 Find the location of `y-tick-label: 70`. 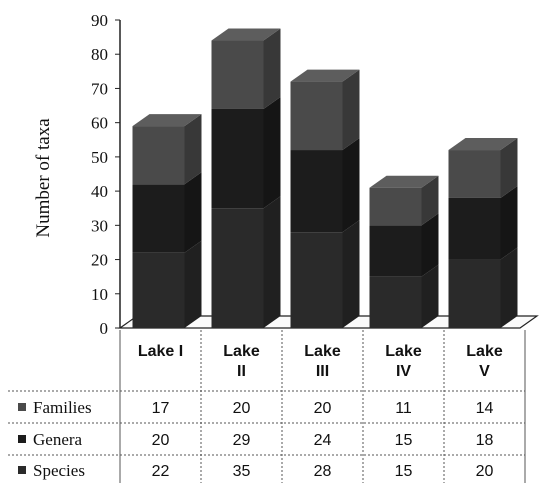

y-tick-label: 70 is located at coordinates (99, 88).